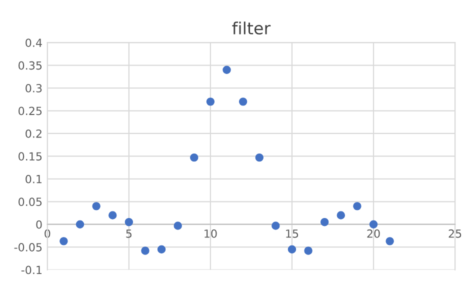 This screenshot has width=474, height=284. What do you see at coordinates (292, 234) in the screenshot?
I see `x-tick-label: 15` at bounding box center [292, 234].